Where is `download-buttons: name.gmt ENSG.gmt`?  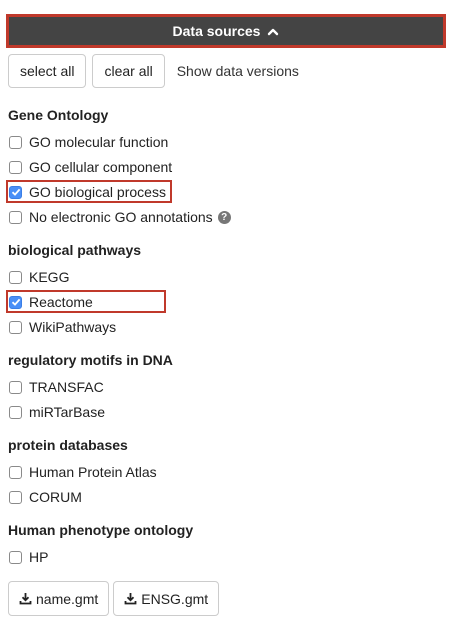
download-buttons: name.gmt ENSG.gmt is located at coordinates (115, 598).